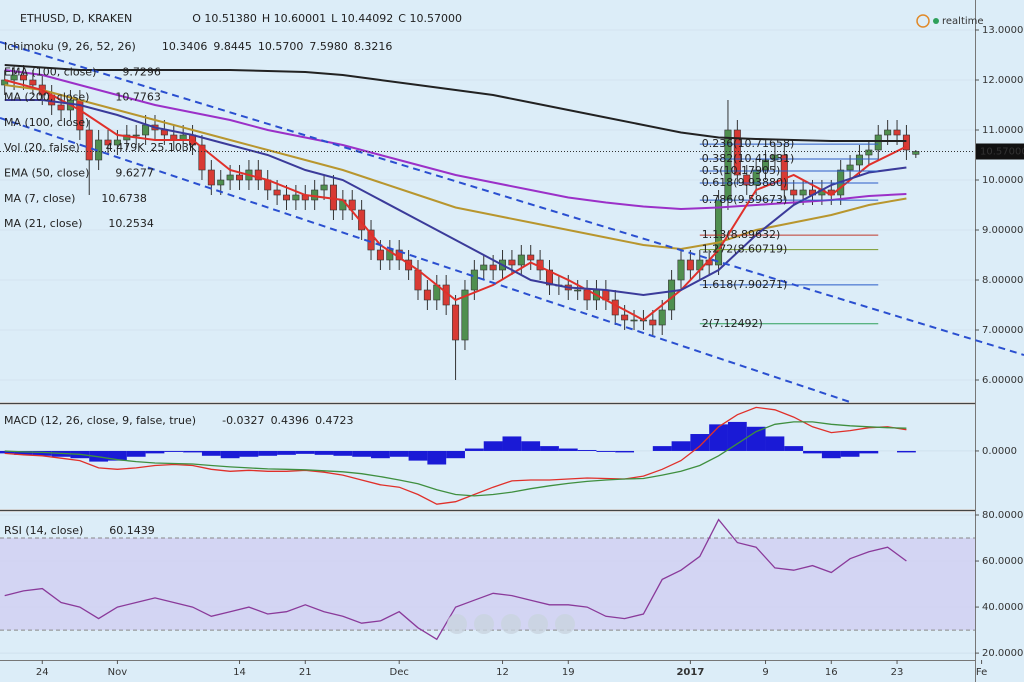  Describe the element at coordinates (1003, 130) in the screenshot. I see `y-tick-label: 11.00000` at that location.